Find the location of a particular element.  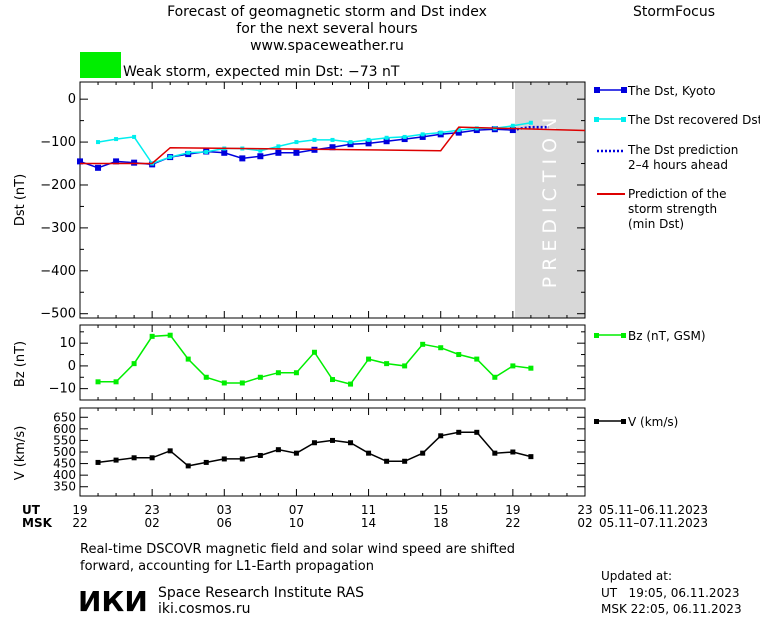

msk-tick-label: 02 is located at coordinates (152, 523).